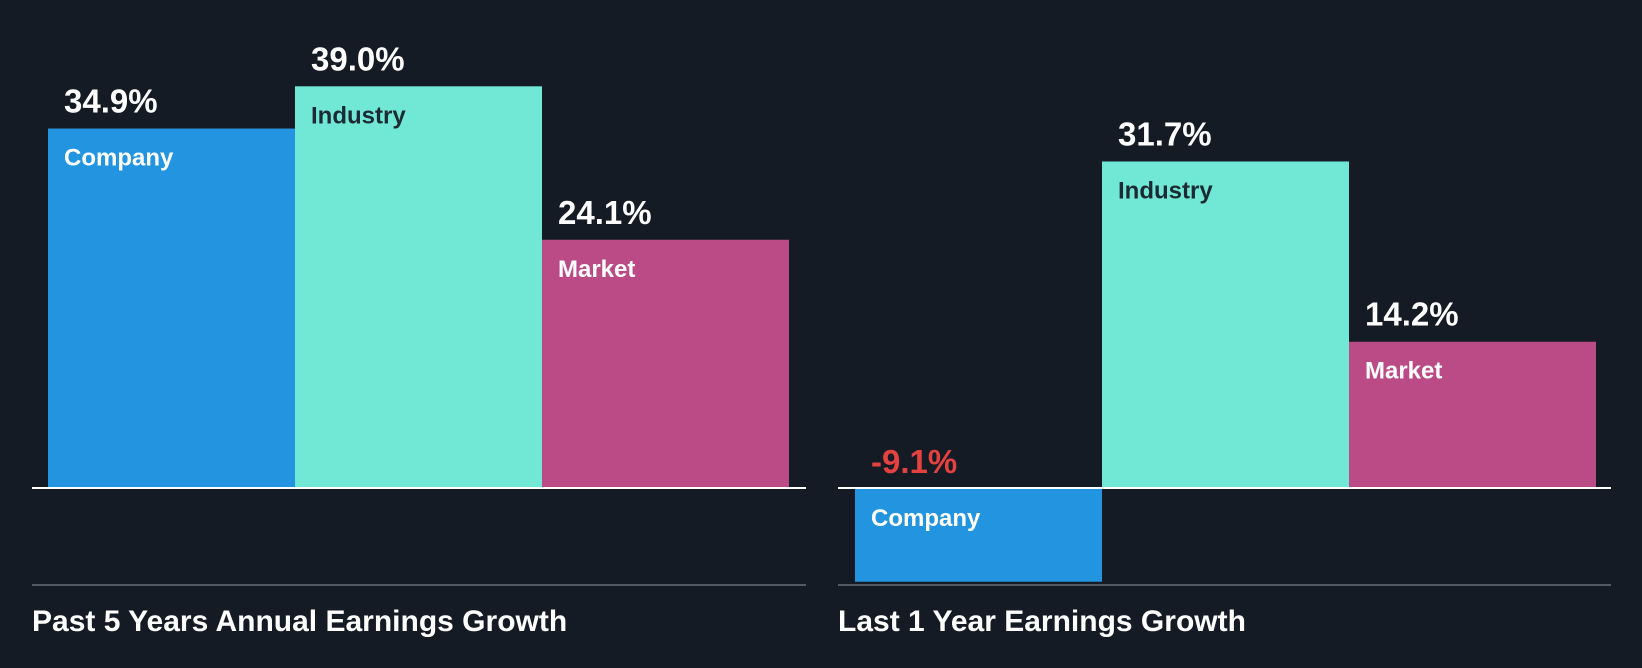  Describe the element at coordinates (1225, 325) in the screenshot. I see `last-1-year-industry-bar` at that location.